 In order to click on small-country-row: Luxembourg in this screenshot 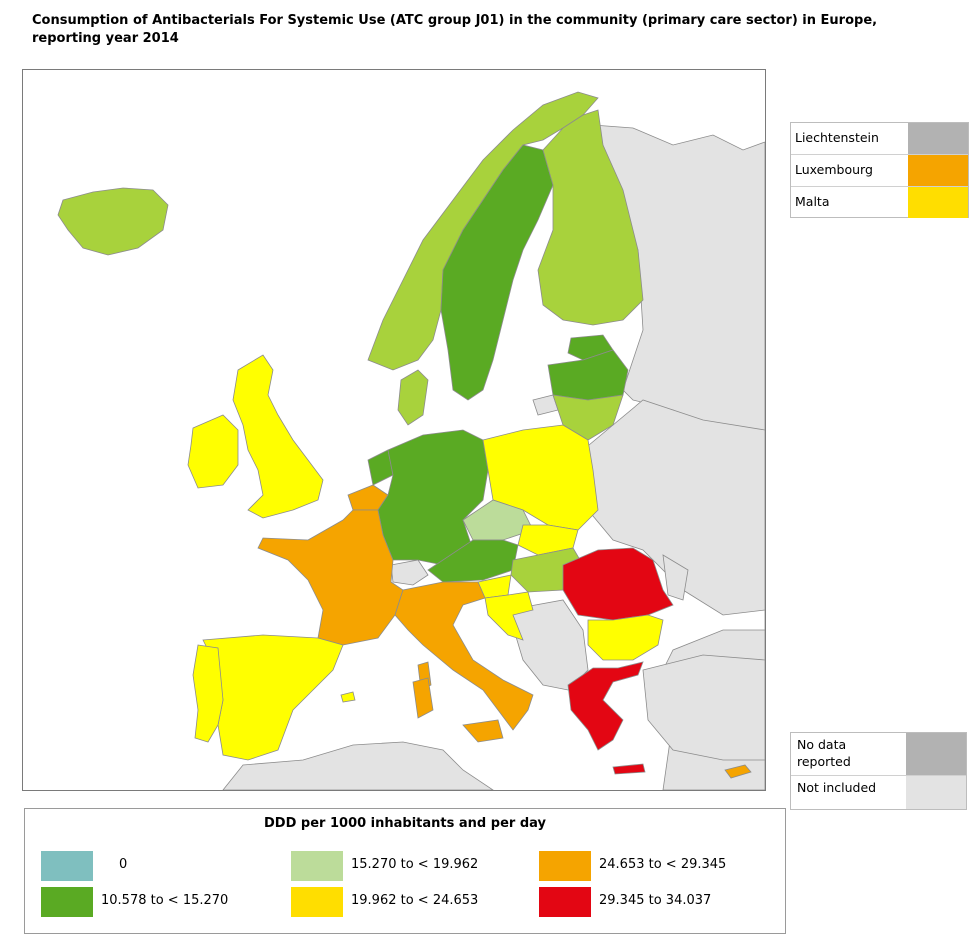, I will do `click(879, 171)`.